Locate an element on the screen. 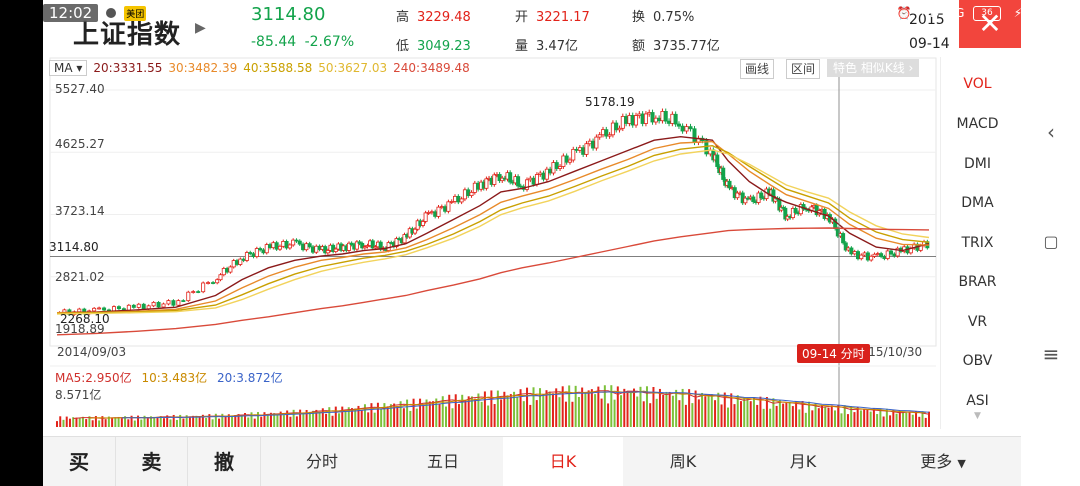 The height and width of the screenshot is (486, 1080). ma-selector: MA ▾ is located at coordinates (68, 68).